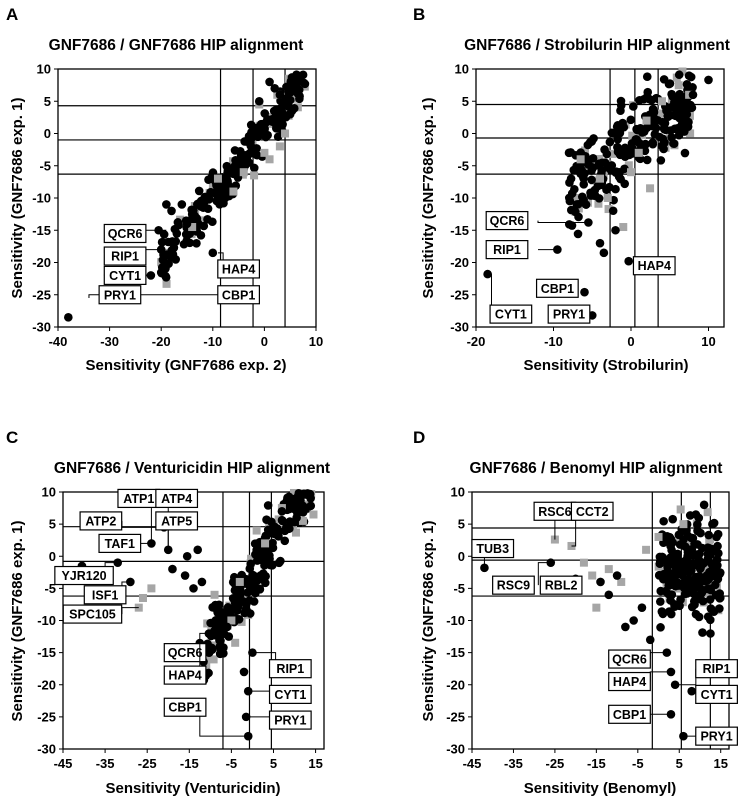 The width and height of the screenshot is (747, 800). Describe the element at coordinates (555, 763) in the screenshot. I see `x-tick-label: -25` at that location.